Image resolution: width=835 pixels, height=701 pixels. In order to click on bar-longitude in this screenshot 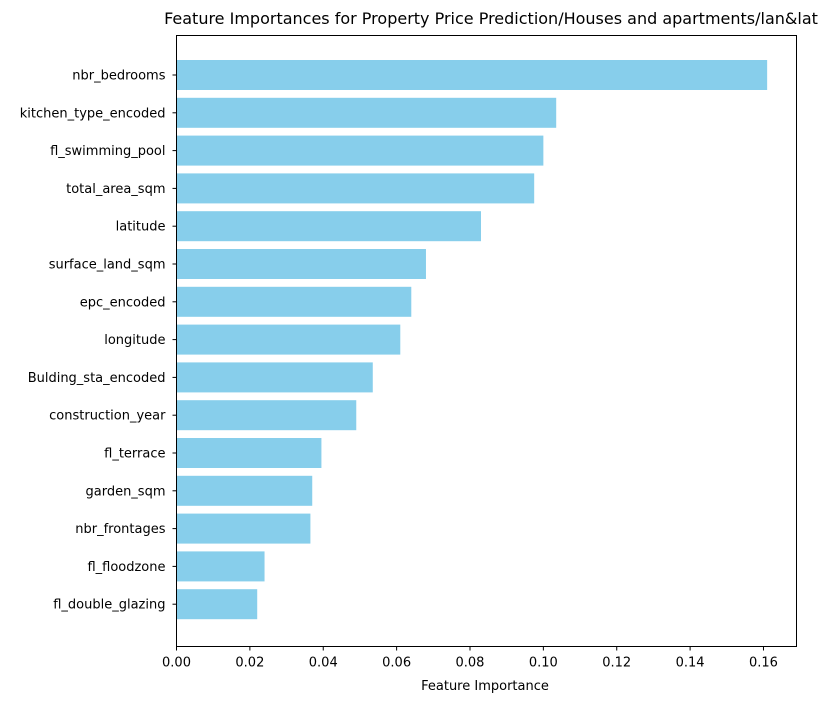, I will do `click(288, 339)`.